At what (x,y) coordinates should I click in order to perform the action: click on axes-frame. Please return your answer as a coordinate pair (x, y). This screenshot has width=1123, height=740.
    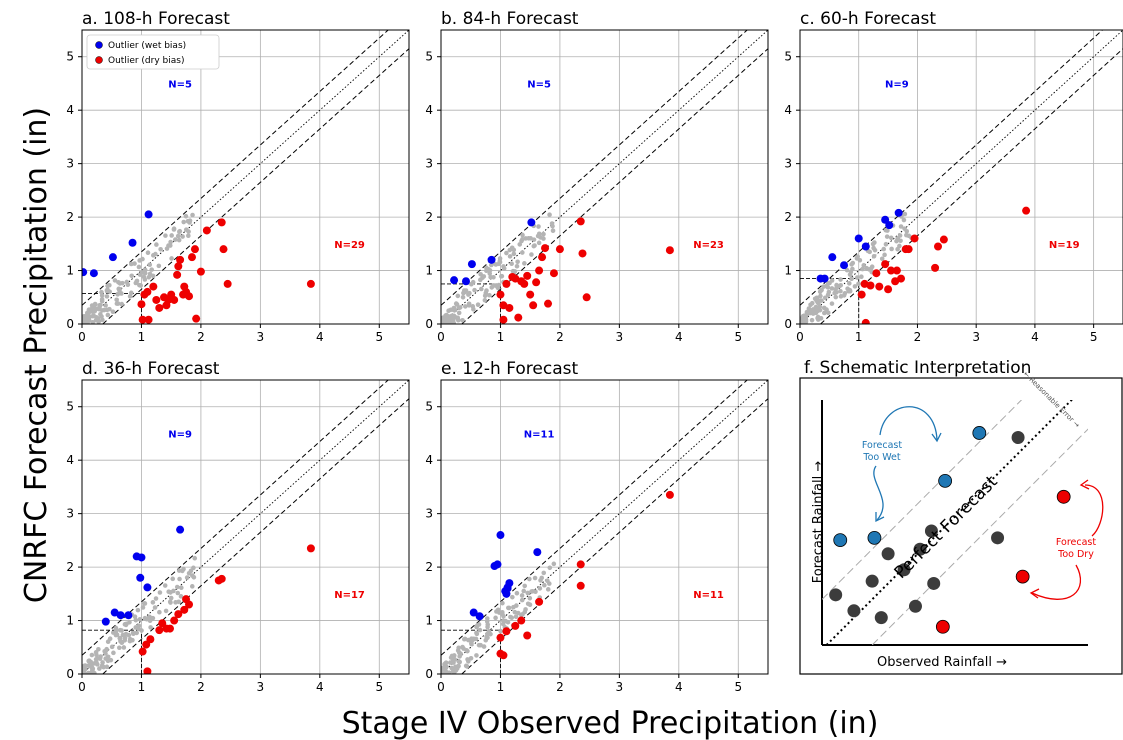
    Looking at the image, I should click on (961, 177).